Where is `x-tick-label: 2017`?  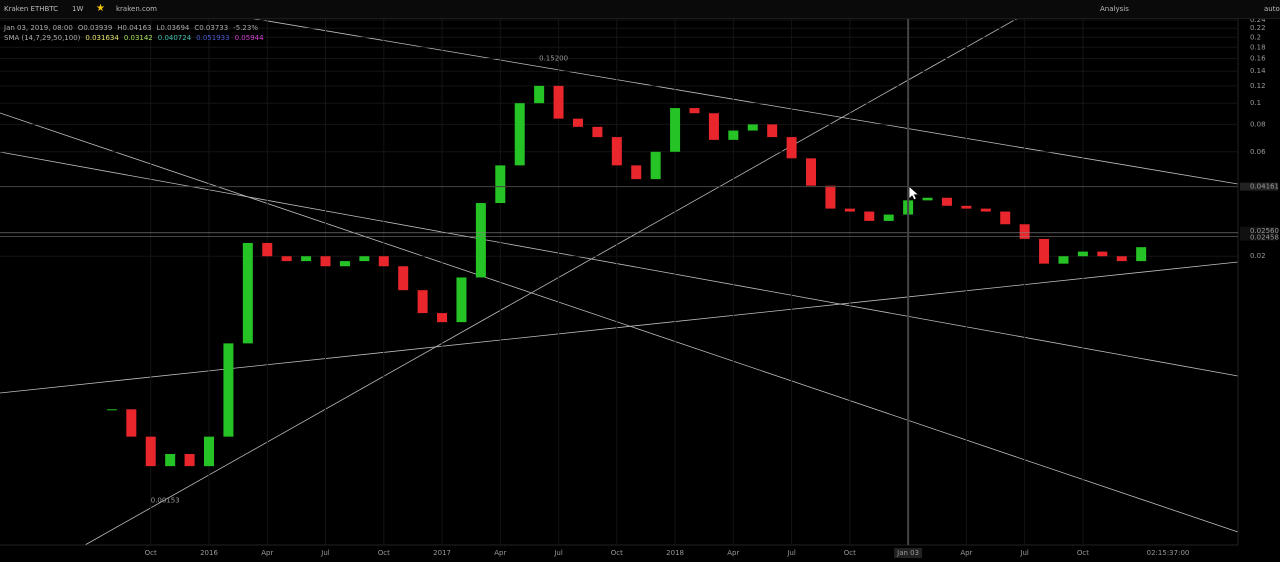 x-tick-label: 2017 is located at coordinates (442, 553).